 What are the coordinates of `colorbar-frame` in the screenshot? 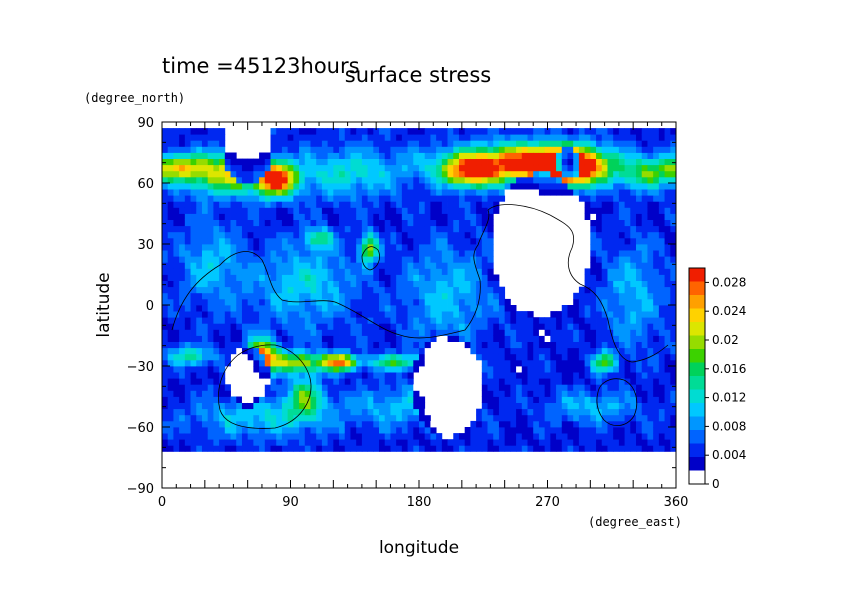 It's located at (697, 376).